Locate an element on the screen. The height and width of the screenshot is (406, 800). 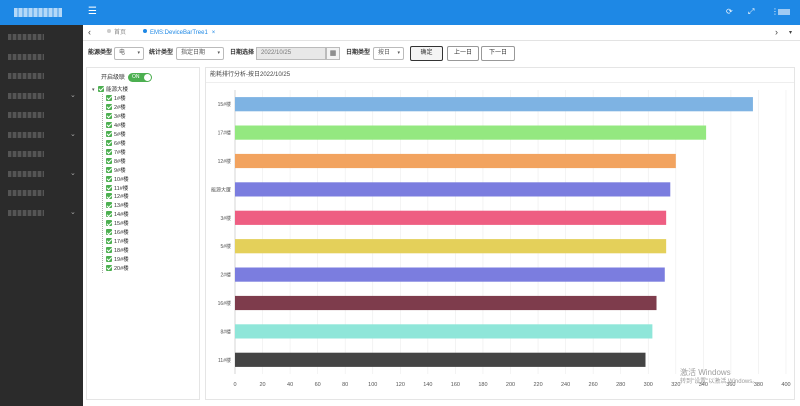
next-day-button: 下一日 is located at coordinates (498, 53).